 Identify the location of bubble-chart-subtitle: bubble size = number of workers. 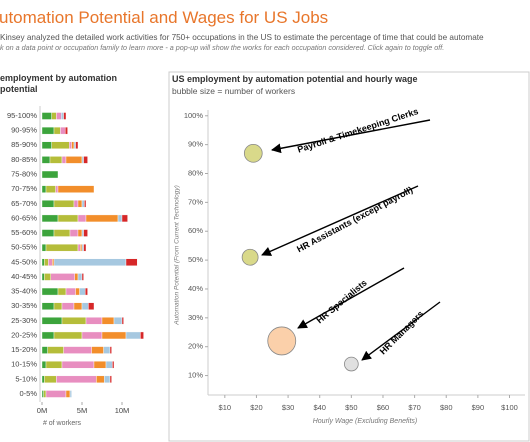
(234, 91).